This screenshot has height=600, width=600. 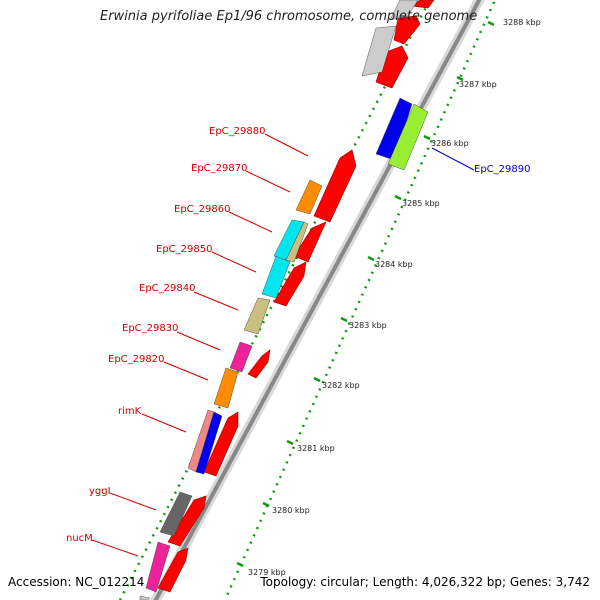 What do you see at coordinates (502, 169) in the screenshot?
I see `gene-label: EpC_29890` at bounding box center [502, 169].